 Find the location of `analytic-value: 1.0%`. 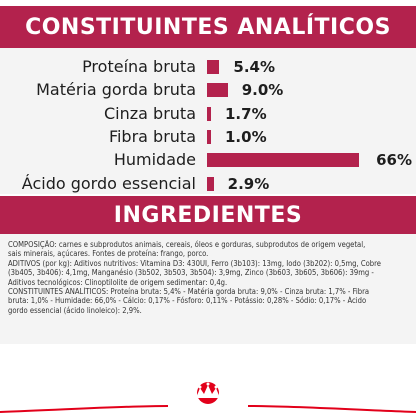

analytic-value: 1.0% is located at coordinates (246, 136).